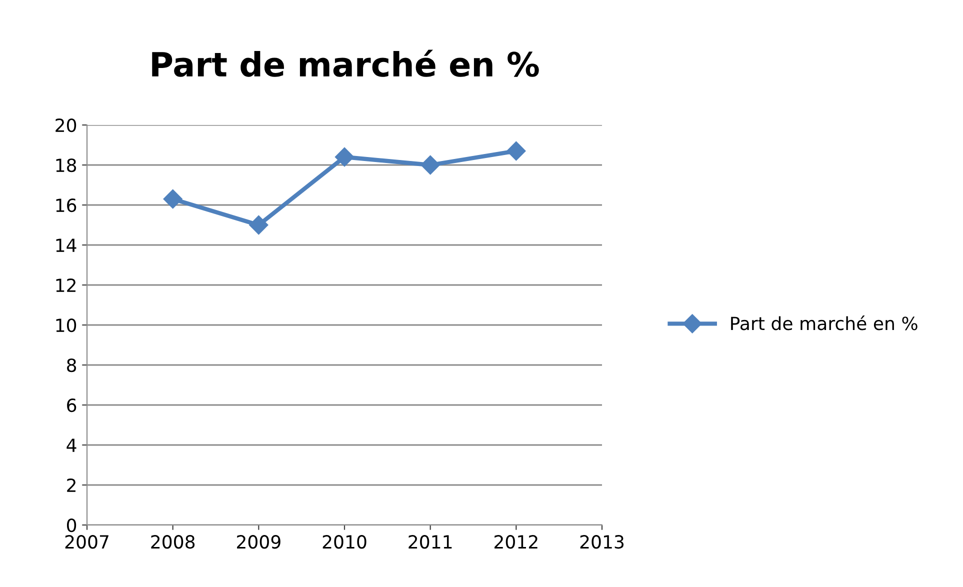  What do you see at coordinates (66, 125) in the screenshot?
I see `y-tick-label: 20` at bounding box center [66, 125].